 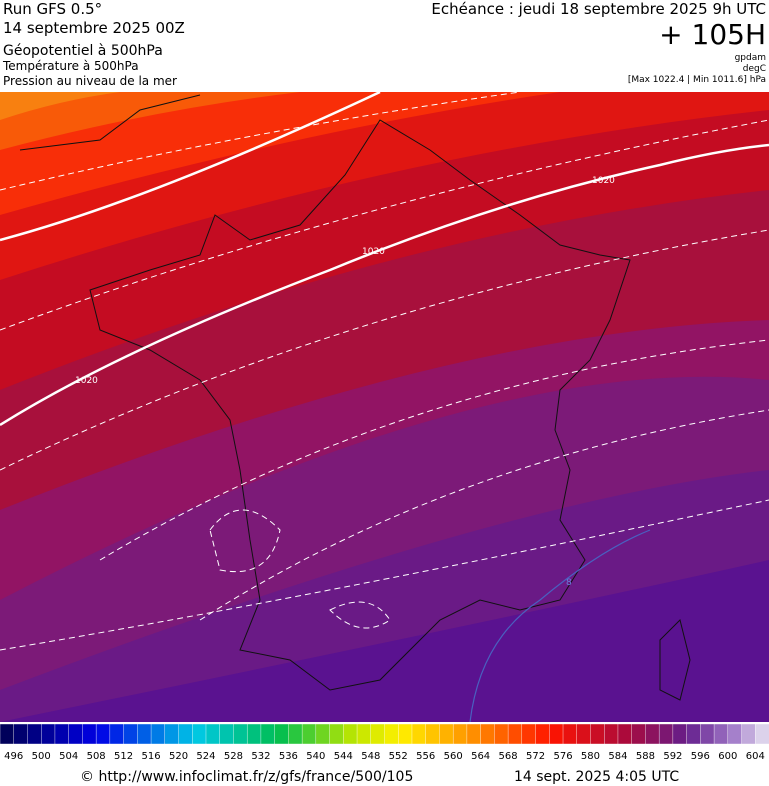 I want to click on pressure-range: [Max 1022.4 | Min 1011.6] hPa, so click(x=697, y=80).